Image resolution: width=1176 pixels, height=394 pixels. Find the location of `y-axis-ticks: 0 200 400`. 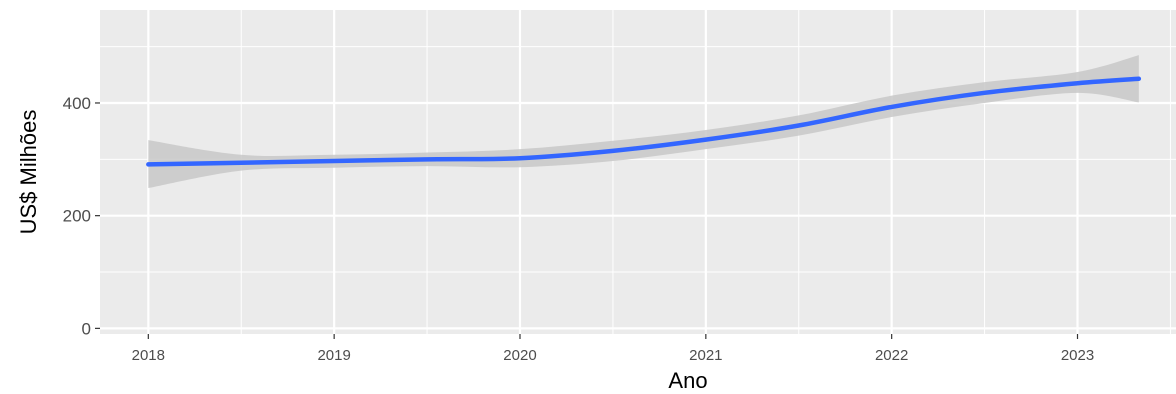

y-axis-ticks: 0 200 400 is located at coordinates (81, 216).